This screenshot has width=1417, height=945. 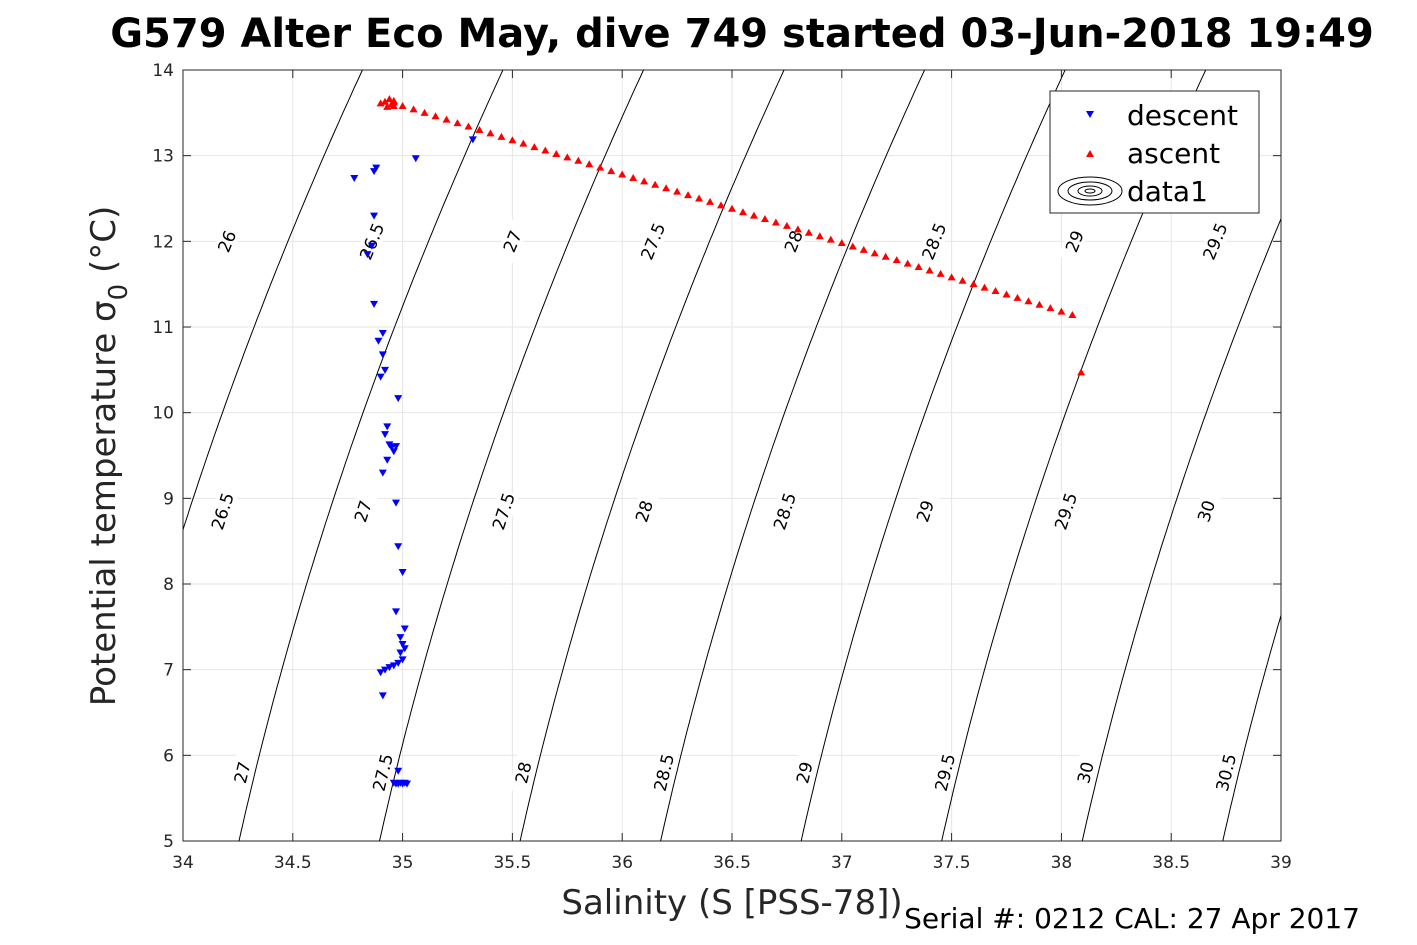 I want to click on contour-line-29.5, so click(x=1181, y=529).